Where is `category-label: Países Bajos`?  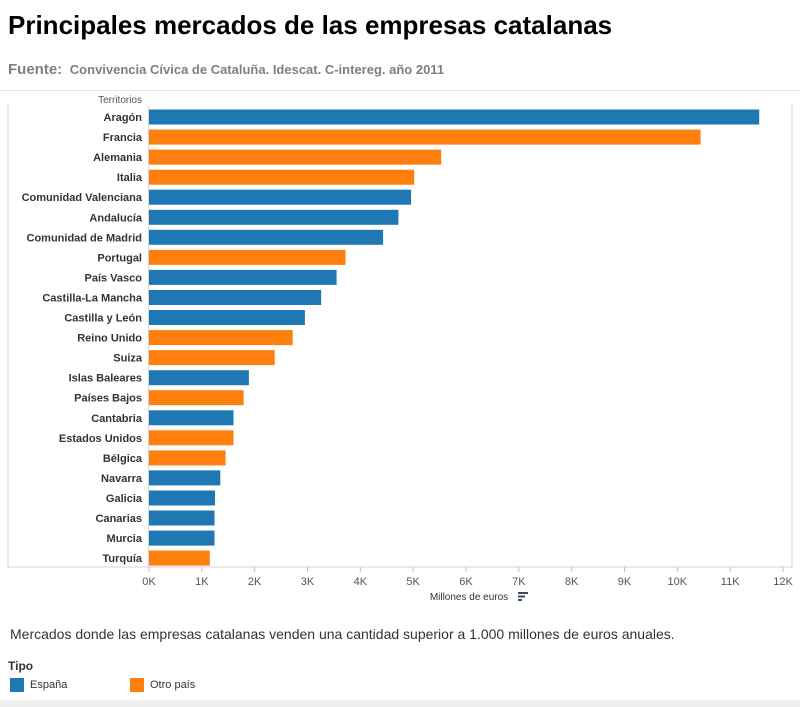 category-label: Países Bajos is located at coordinates (108, 399).